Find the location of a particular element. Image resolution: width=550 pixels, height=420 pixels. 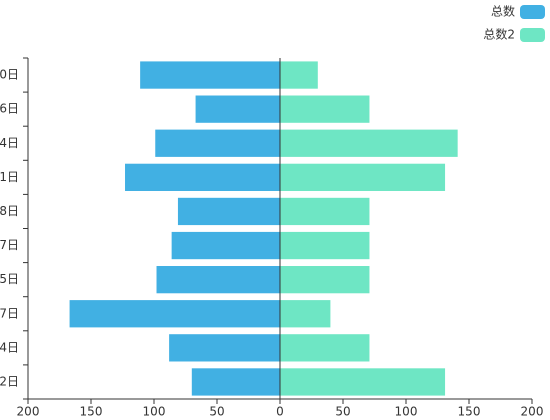

legend-label: 总数 is located at coordinates (503, 11).